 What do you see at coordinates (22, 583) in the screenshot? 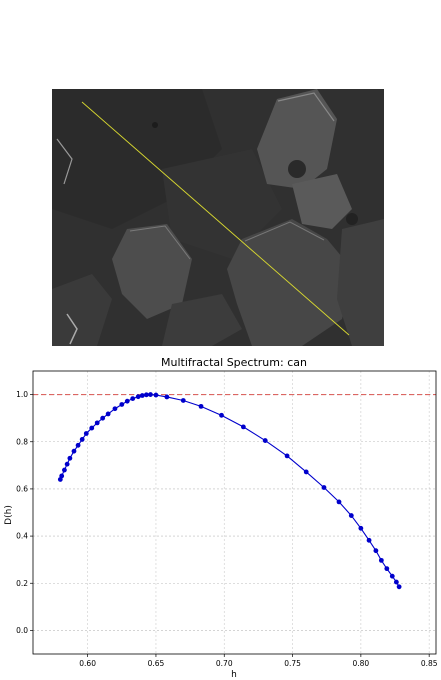
I see `y-tick-label: 0.2` at bounding box center [22, 583].